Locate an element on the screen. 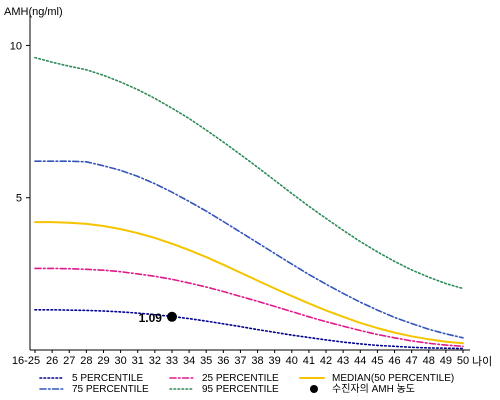 Image resolution: width=500 pixels, height=400 pixels. x-tick-label-19: 44 is located at coordinates (360, 361).